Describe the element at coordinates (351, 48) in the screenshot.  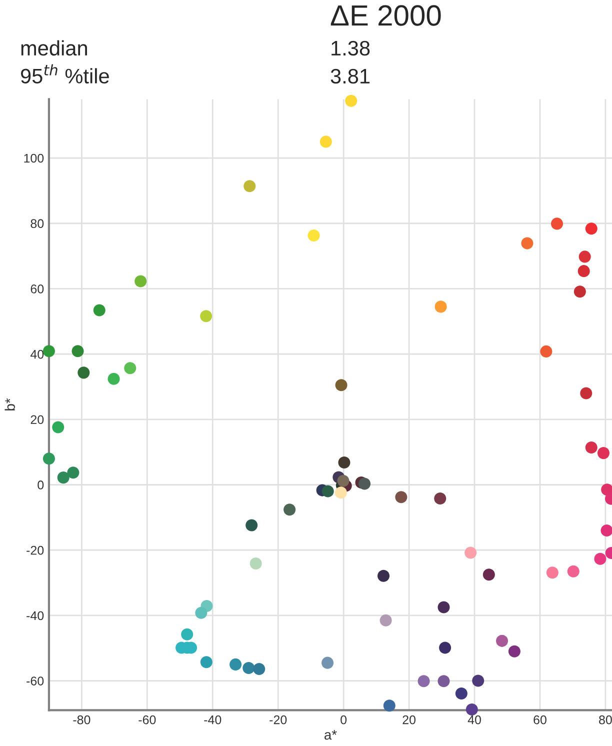
I see `text: 1.38` at that location.